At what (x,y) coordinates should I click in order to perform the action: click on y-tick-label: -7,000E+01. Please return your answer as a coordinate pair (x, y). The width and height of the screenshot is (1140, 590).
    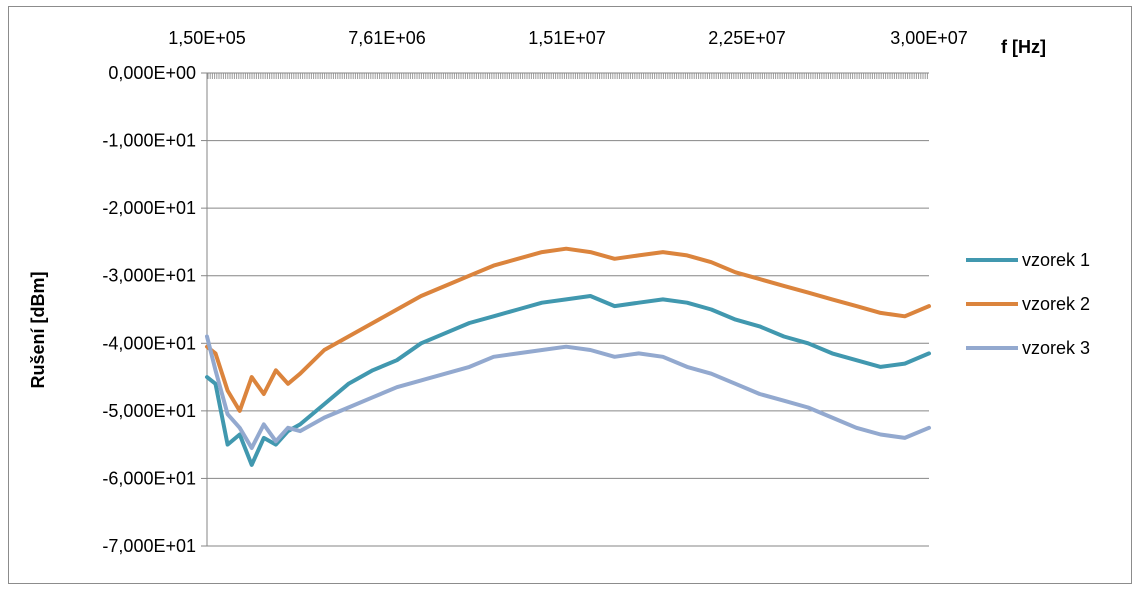
    Looking at the image, I should click on (149, 546).